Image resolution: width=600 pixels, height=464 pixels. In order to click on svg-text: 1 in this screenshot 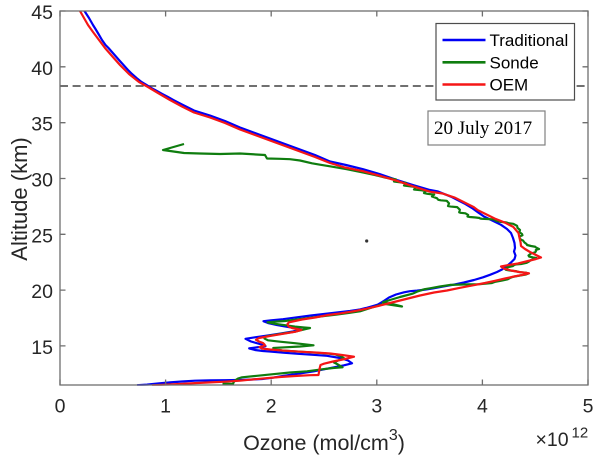, I will do `click(165, 407)`.